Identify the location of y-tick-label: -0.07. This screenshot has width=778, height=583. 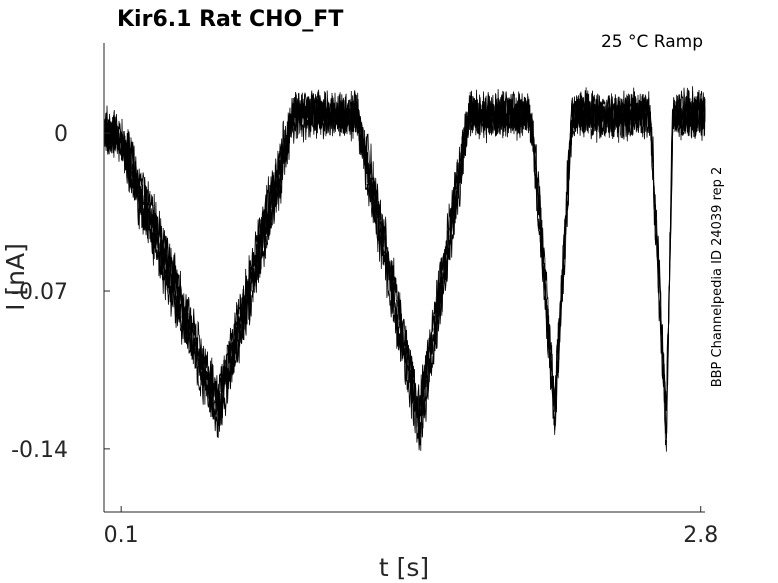
(39, 292).